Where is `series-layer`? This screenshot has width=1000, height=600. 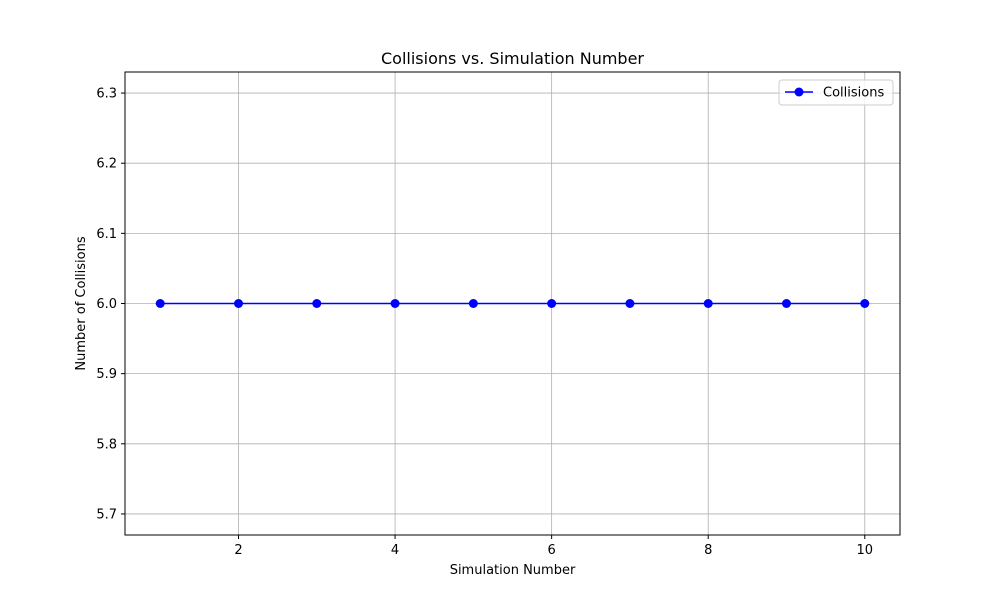 series-layer is located at coordinates (512, 303).